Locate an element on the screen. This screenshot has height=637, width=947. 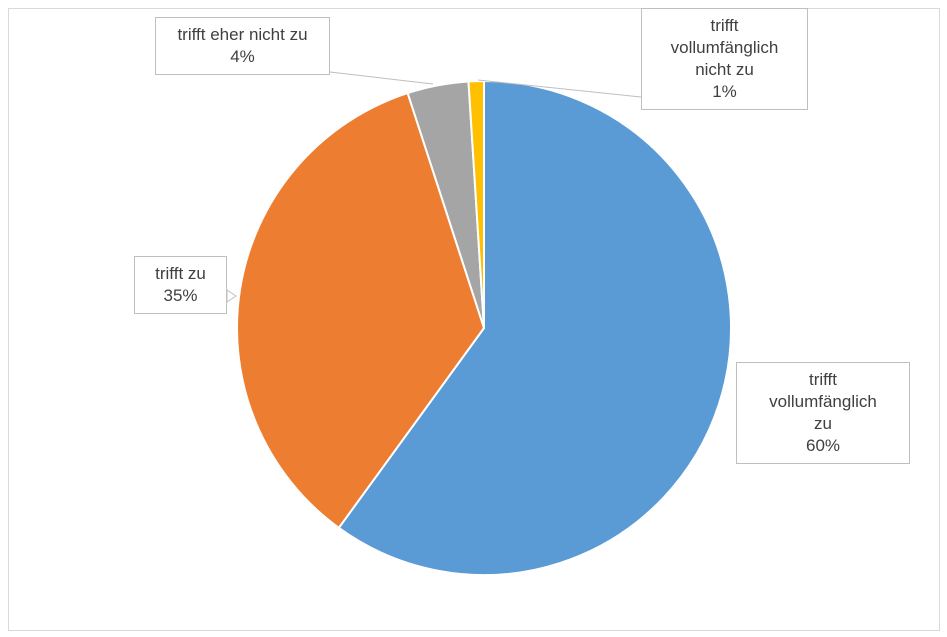
category-label: trifft vollumfänglich zu is located at coordinates (823, 401).